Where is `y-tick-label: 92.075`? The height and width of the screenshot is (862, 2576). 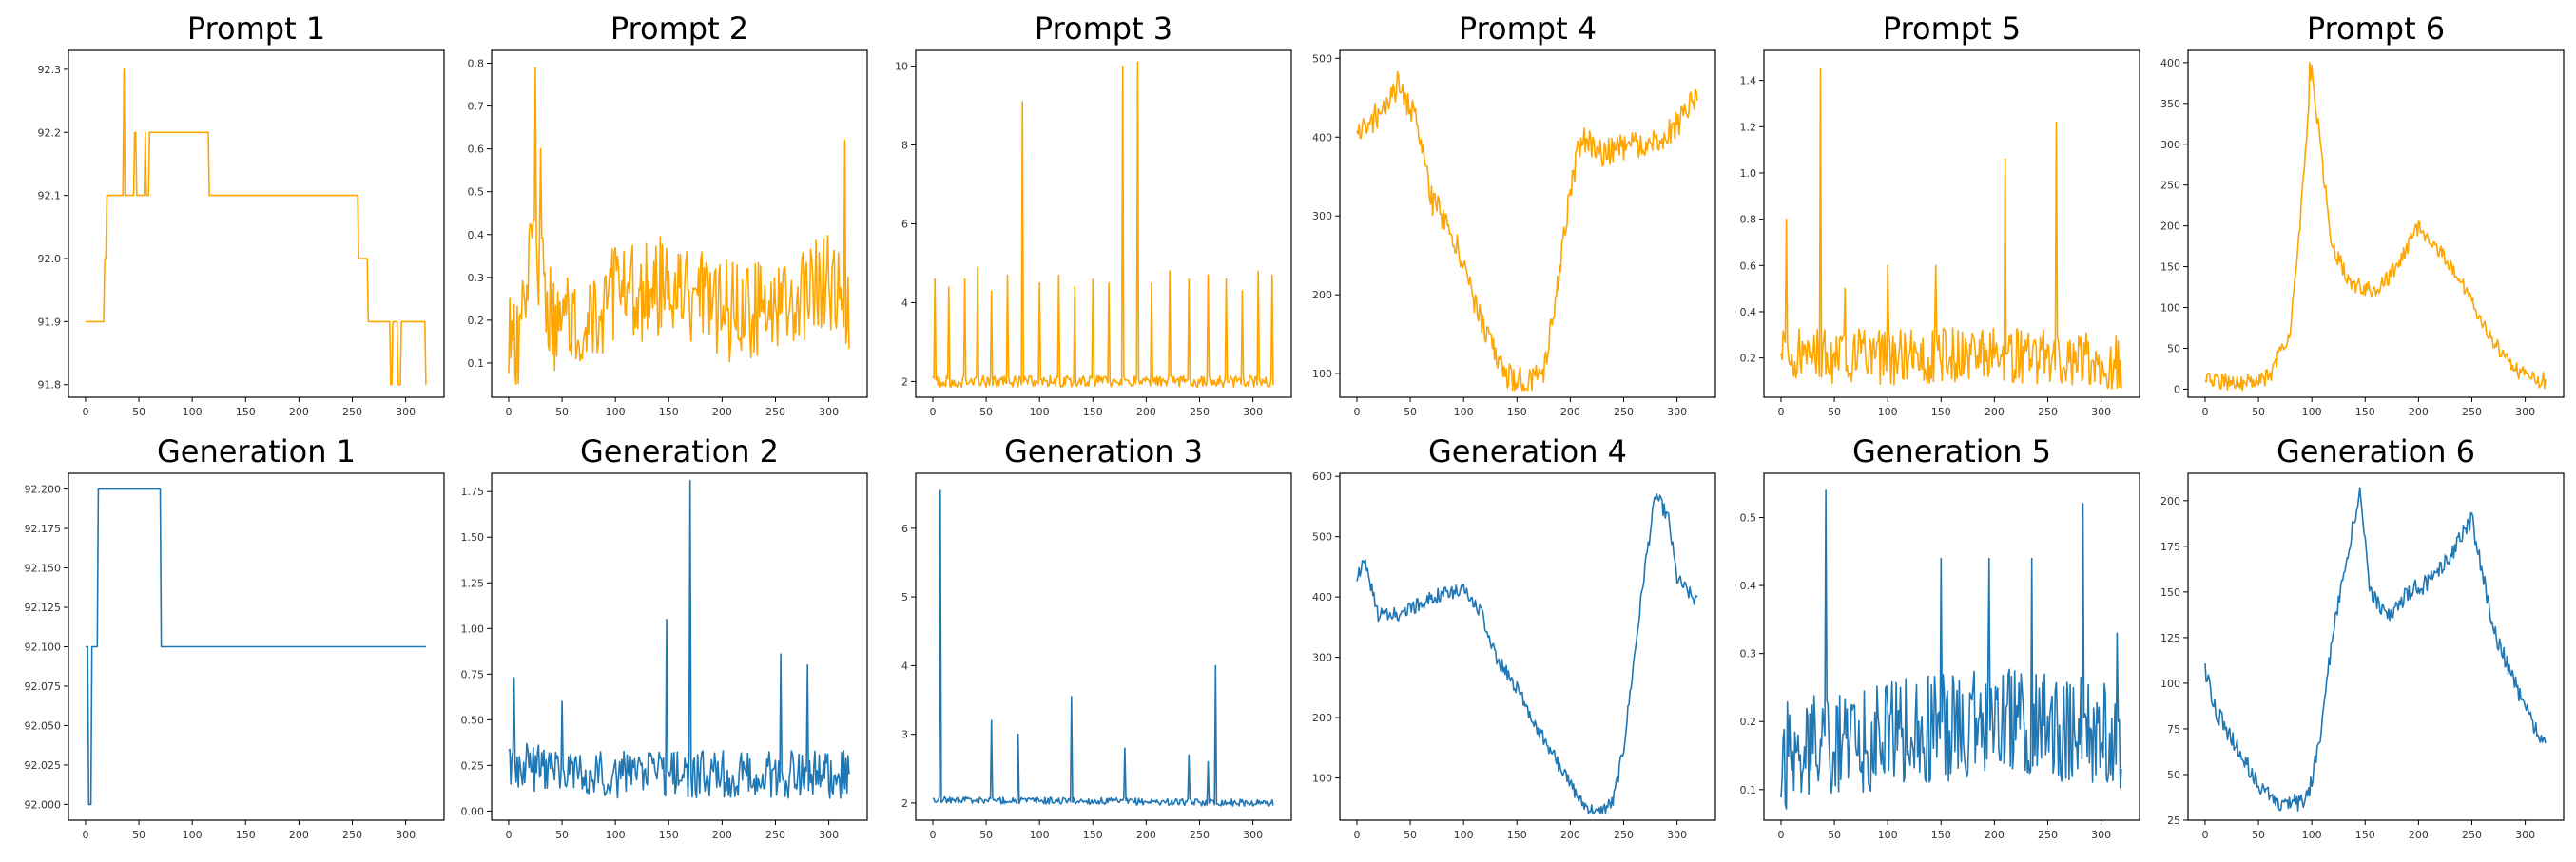
y-tick-label: 92.075 is located at coordinates (43, 686).